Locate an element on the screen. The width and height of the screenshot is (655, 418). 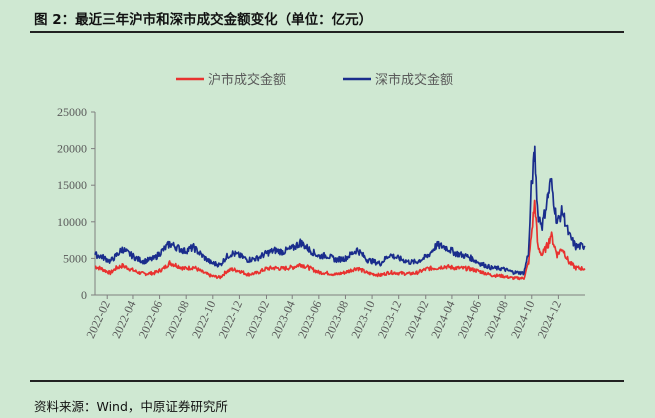
x-tick-label: 2023-06 is located at coordinates (310, 319).